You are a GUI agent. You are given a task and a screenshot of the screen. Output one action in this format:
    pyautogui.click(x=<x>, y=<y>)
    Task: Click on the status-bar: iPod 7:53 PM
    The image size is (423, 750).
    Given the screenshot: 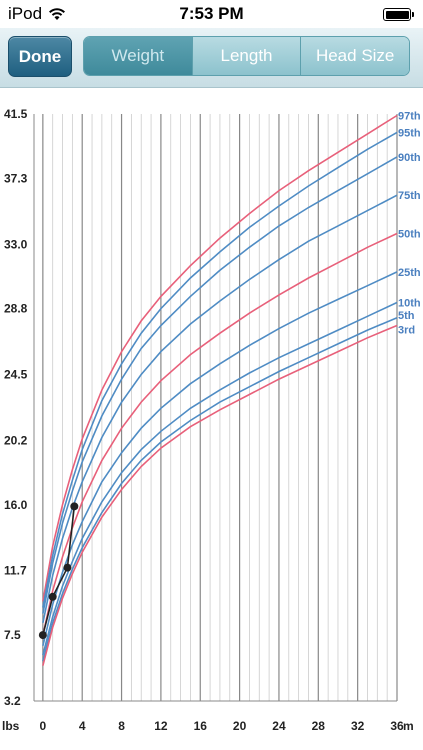 What is the action you would take?
    pyautogui.click(x=211, y=14)
    